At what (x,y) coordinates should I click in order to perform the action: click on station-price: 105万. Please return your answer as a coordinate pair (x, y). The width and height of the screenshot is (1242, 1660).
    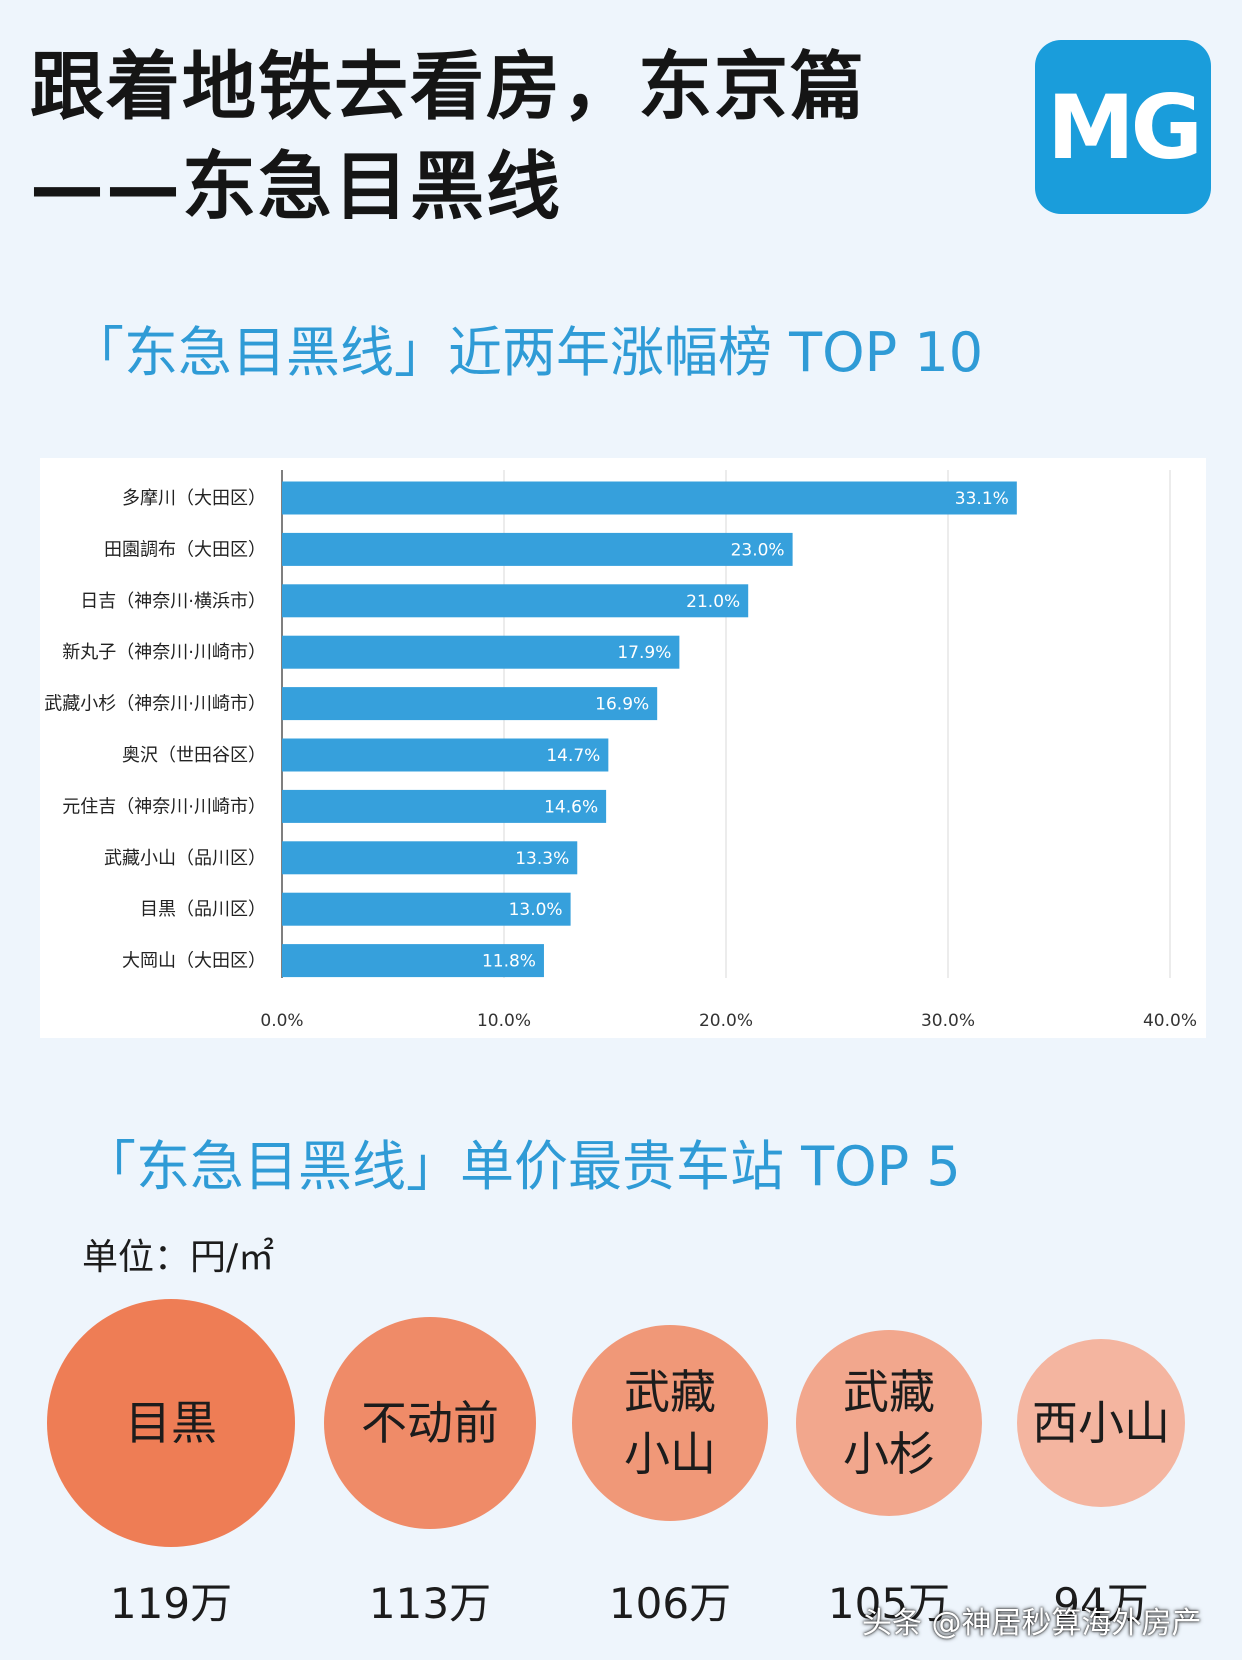
    Looking at the image, I should click on (889, 1603).